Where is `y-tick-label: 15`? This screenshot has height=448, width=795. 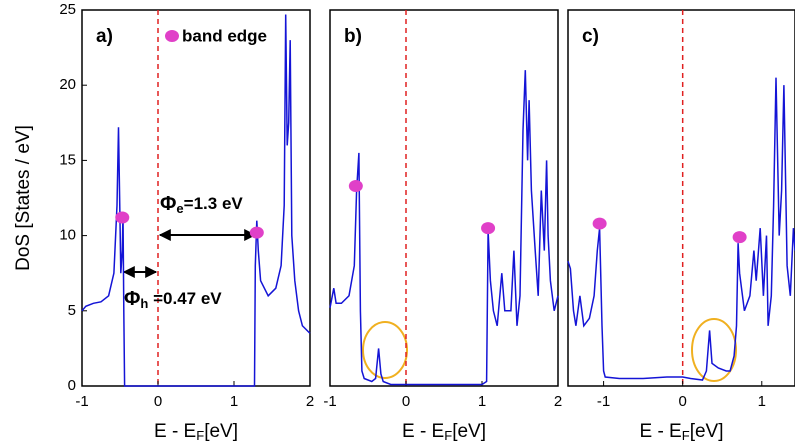
y-tick-label: 15 is located at coordinates (67, 159).